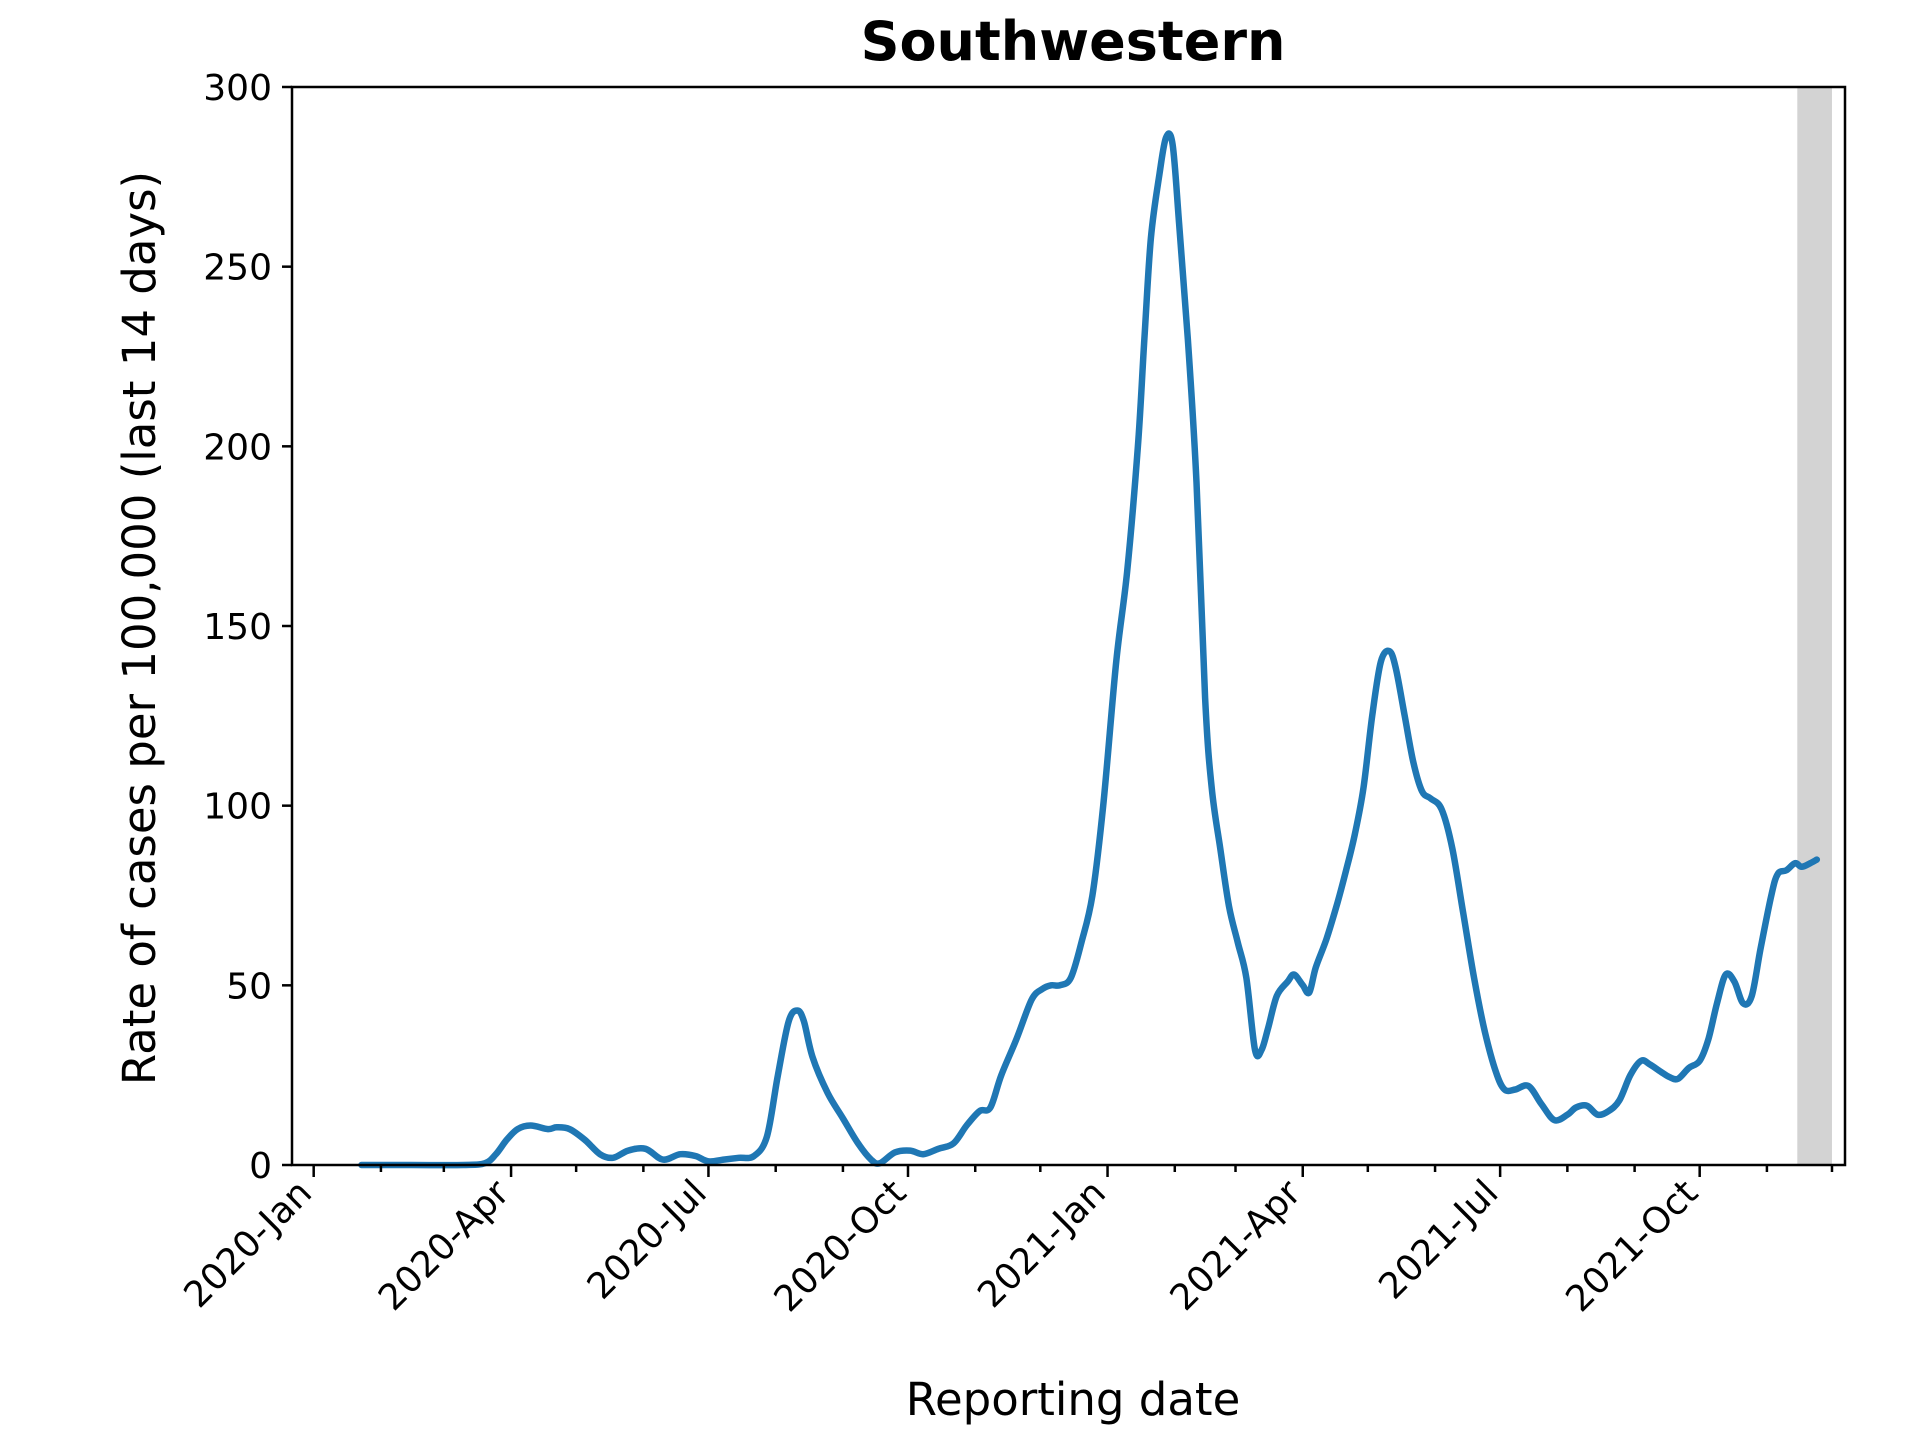 The height and width of the screenshot is (1440, 1920). I want to click on y-axis: 0 50 100 150 200 250 300, so click(247, 627).